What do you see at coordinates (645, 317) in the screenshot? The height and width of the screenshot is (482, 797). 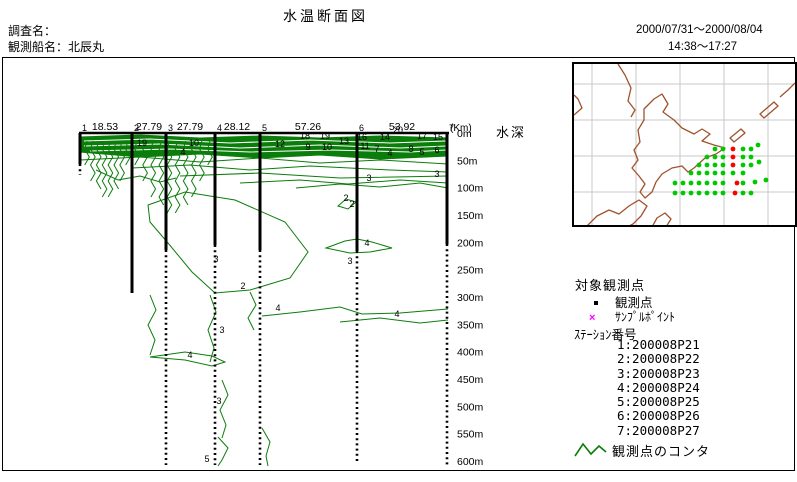 I see `legend-sample-point-label: ｻﾝﾌﾟﾙﾎﾟｲﾝﾄ` at bounding box center [645, 317].